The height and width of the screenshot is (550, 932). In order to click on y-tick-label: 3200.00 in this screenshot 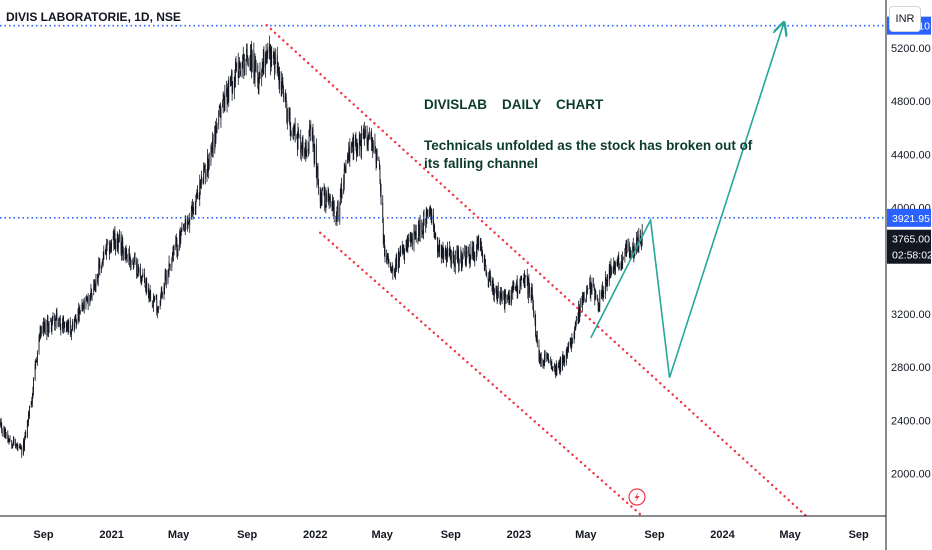, I will do `click(911, 315)`.